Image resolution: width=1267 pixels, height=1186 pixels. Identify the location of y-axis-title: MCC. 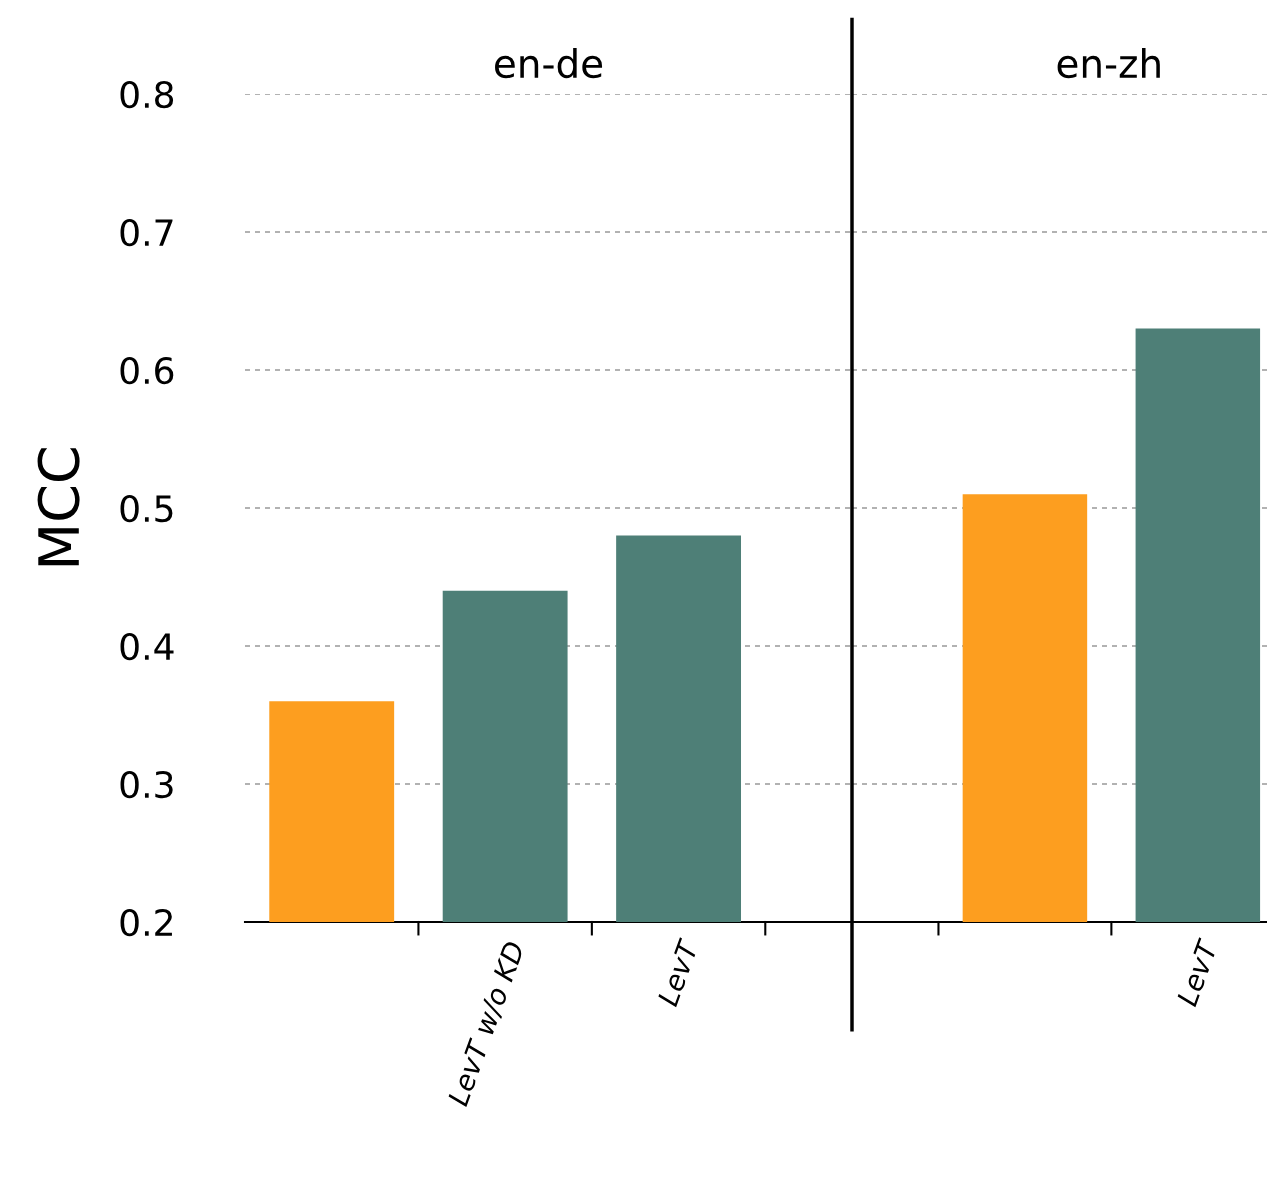
(58, 507).